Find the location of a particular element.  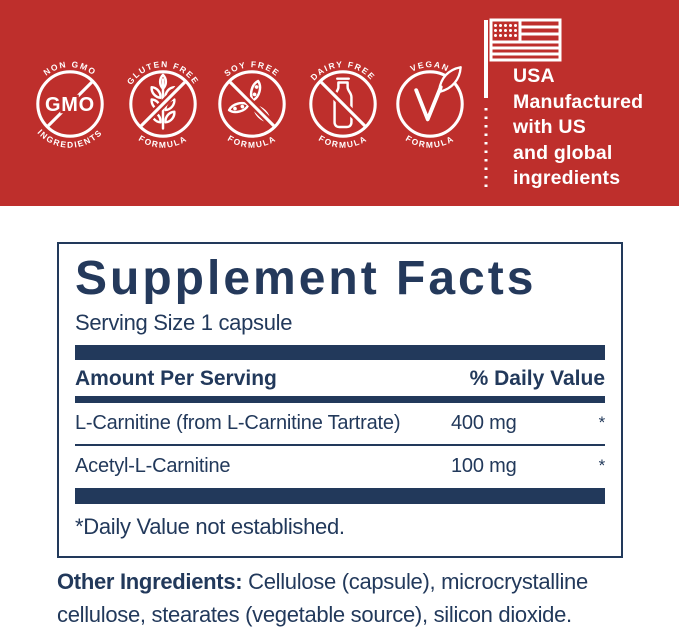

daily-value-header: % Daily Value is located at coordinates (537, 378).